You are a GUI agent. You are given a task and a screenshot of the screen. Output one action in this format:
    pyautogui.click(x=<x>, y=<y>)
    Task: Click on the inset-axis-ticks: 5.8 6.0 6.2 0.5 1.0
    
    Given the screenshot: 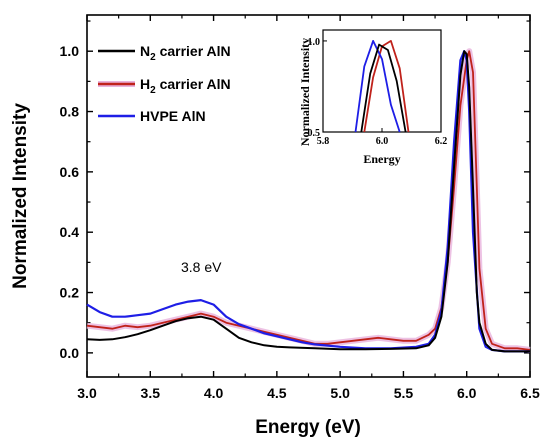 What is the action you would take?
    pyautogui.click(x=378, y=92)
    